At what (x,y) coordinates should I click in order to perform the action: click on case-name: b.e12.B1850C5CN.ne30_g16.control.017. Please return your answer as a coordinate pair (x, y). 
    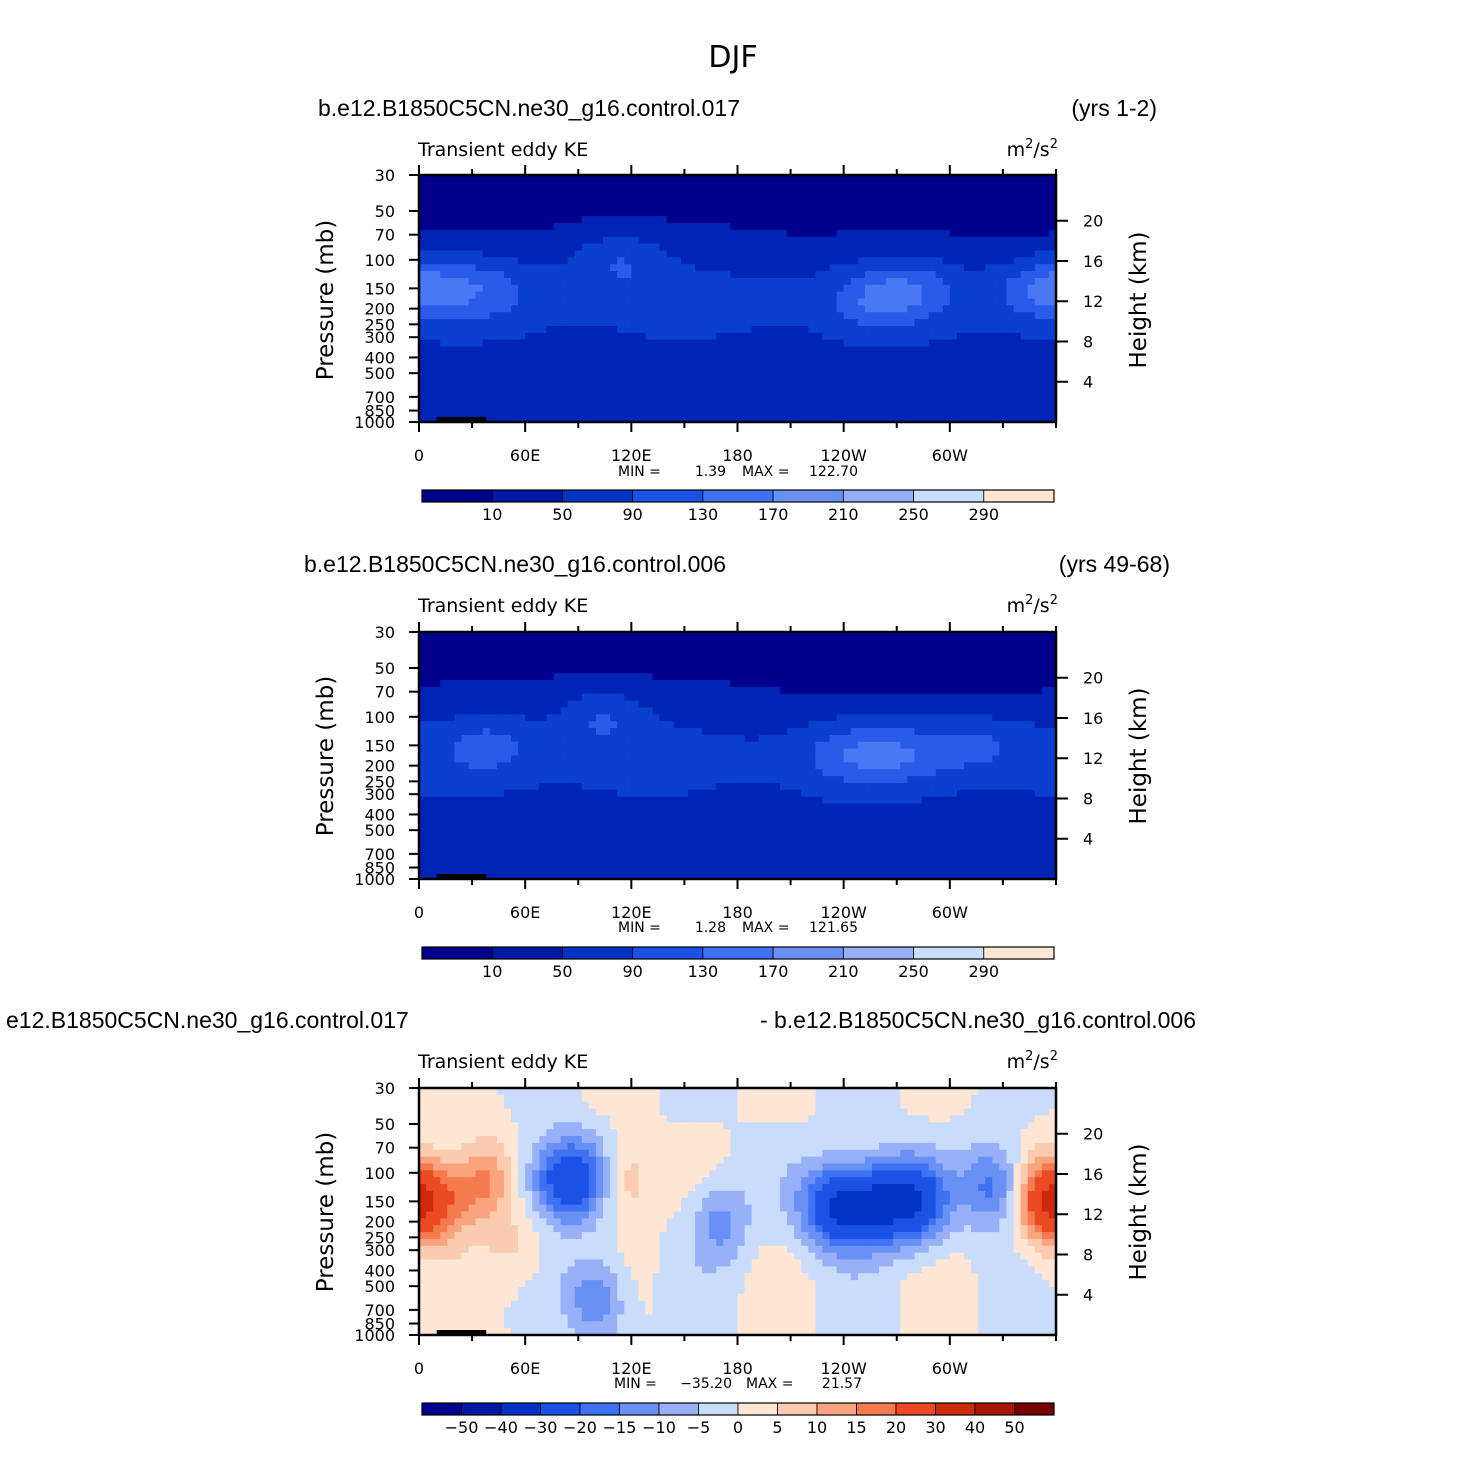
    Looking at the image, I should click on (529, 108).